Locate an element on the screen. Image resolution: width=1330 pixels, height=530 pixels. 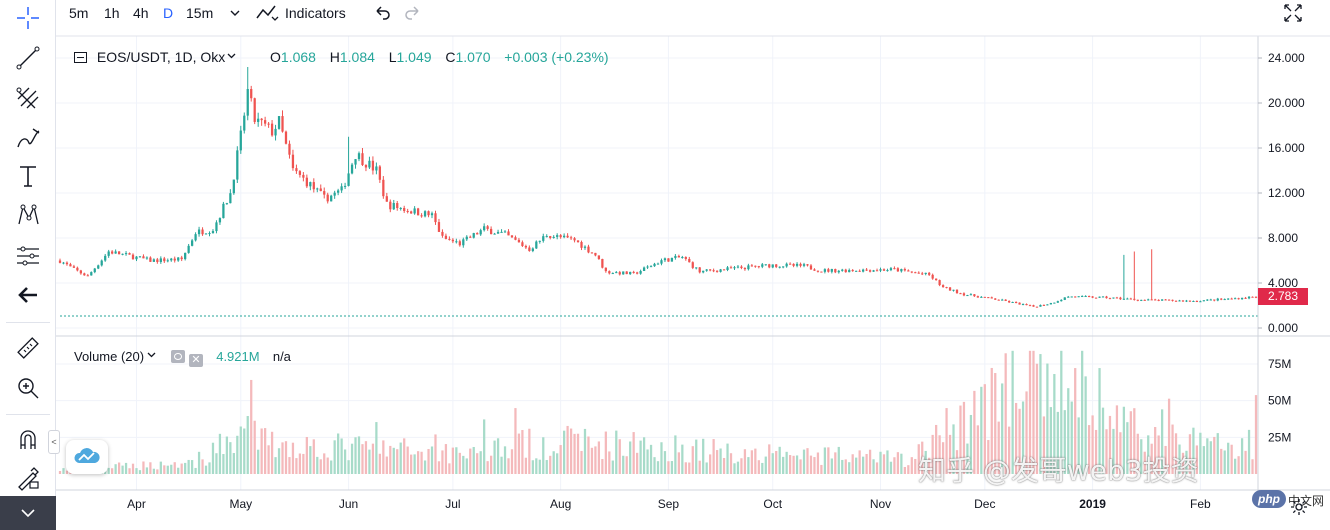
crosshair-icon is located at coordinates (28, 18).